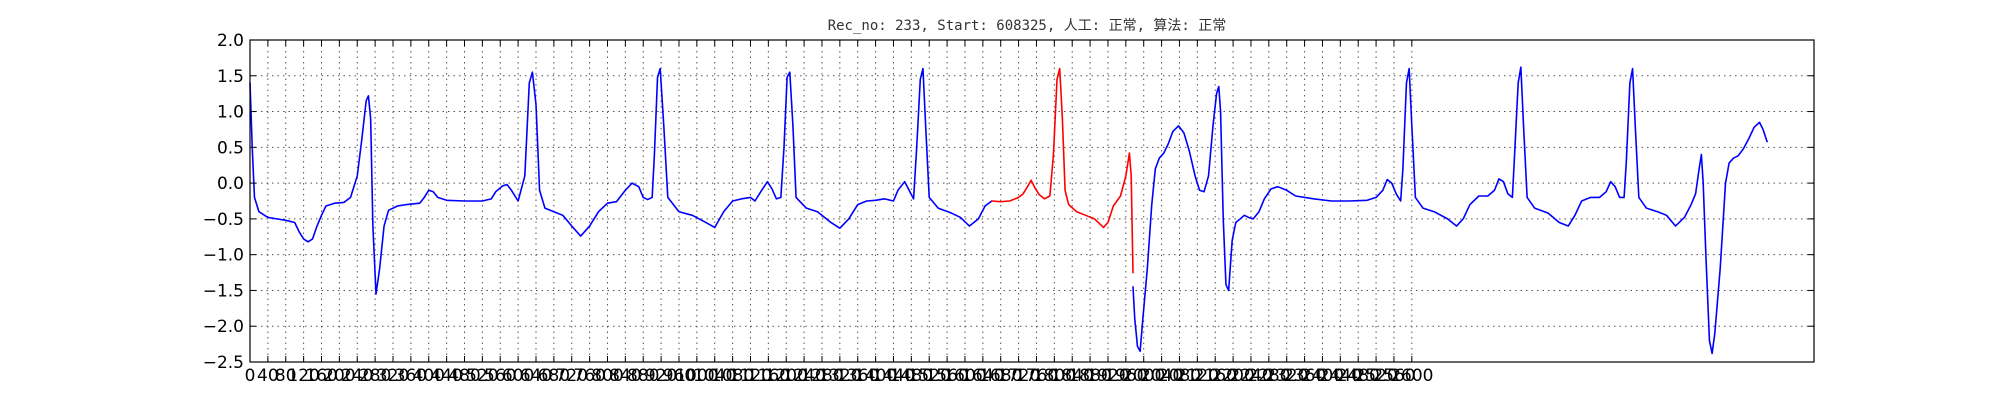  Describe the element at coordinates (223, 363) in the screenshot. I see `y-tick-label: −2.5` at that location.